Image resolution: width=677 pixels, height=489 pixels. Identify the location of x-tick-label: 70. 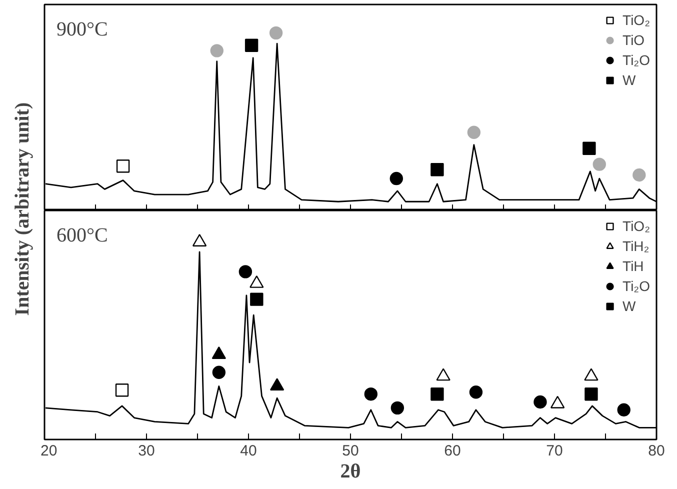
(554, 451).